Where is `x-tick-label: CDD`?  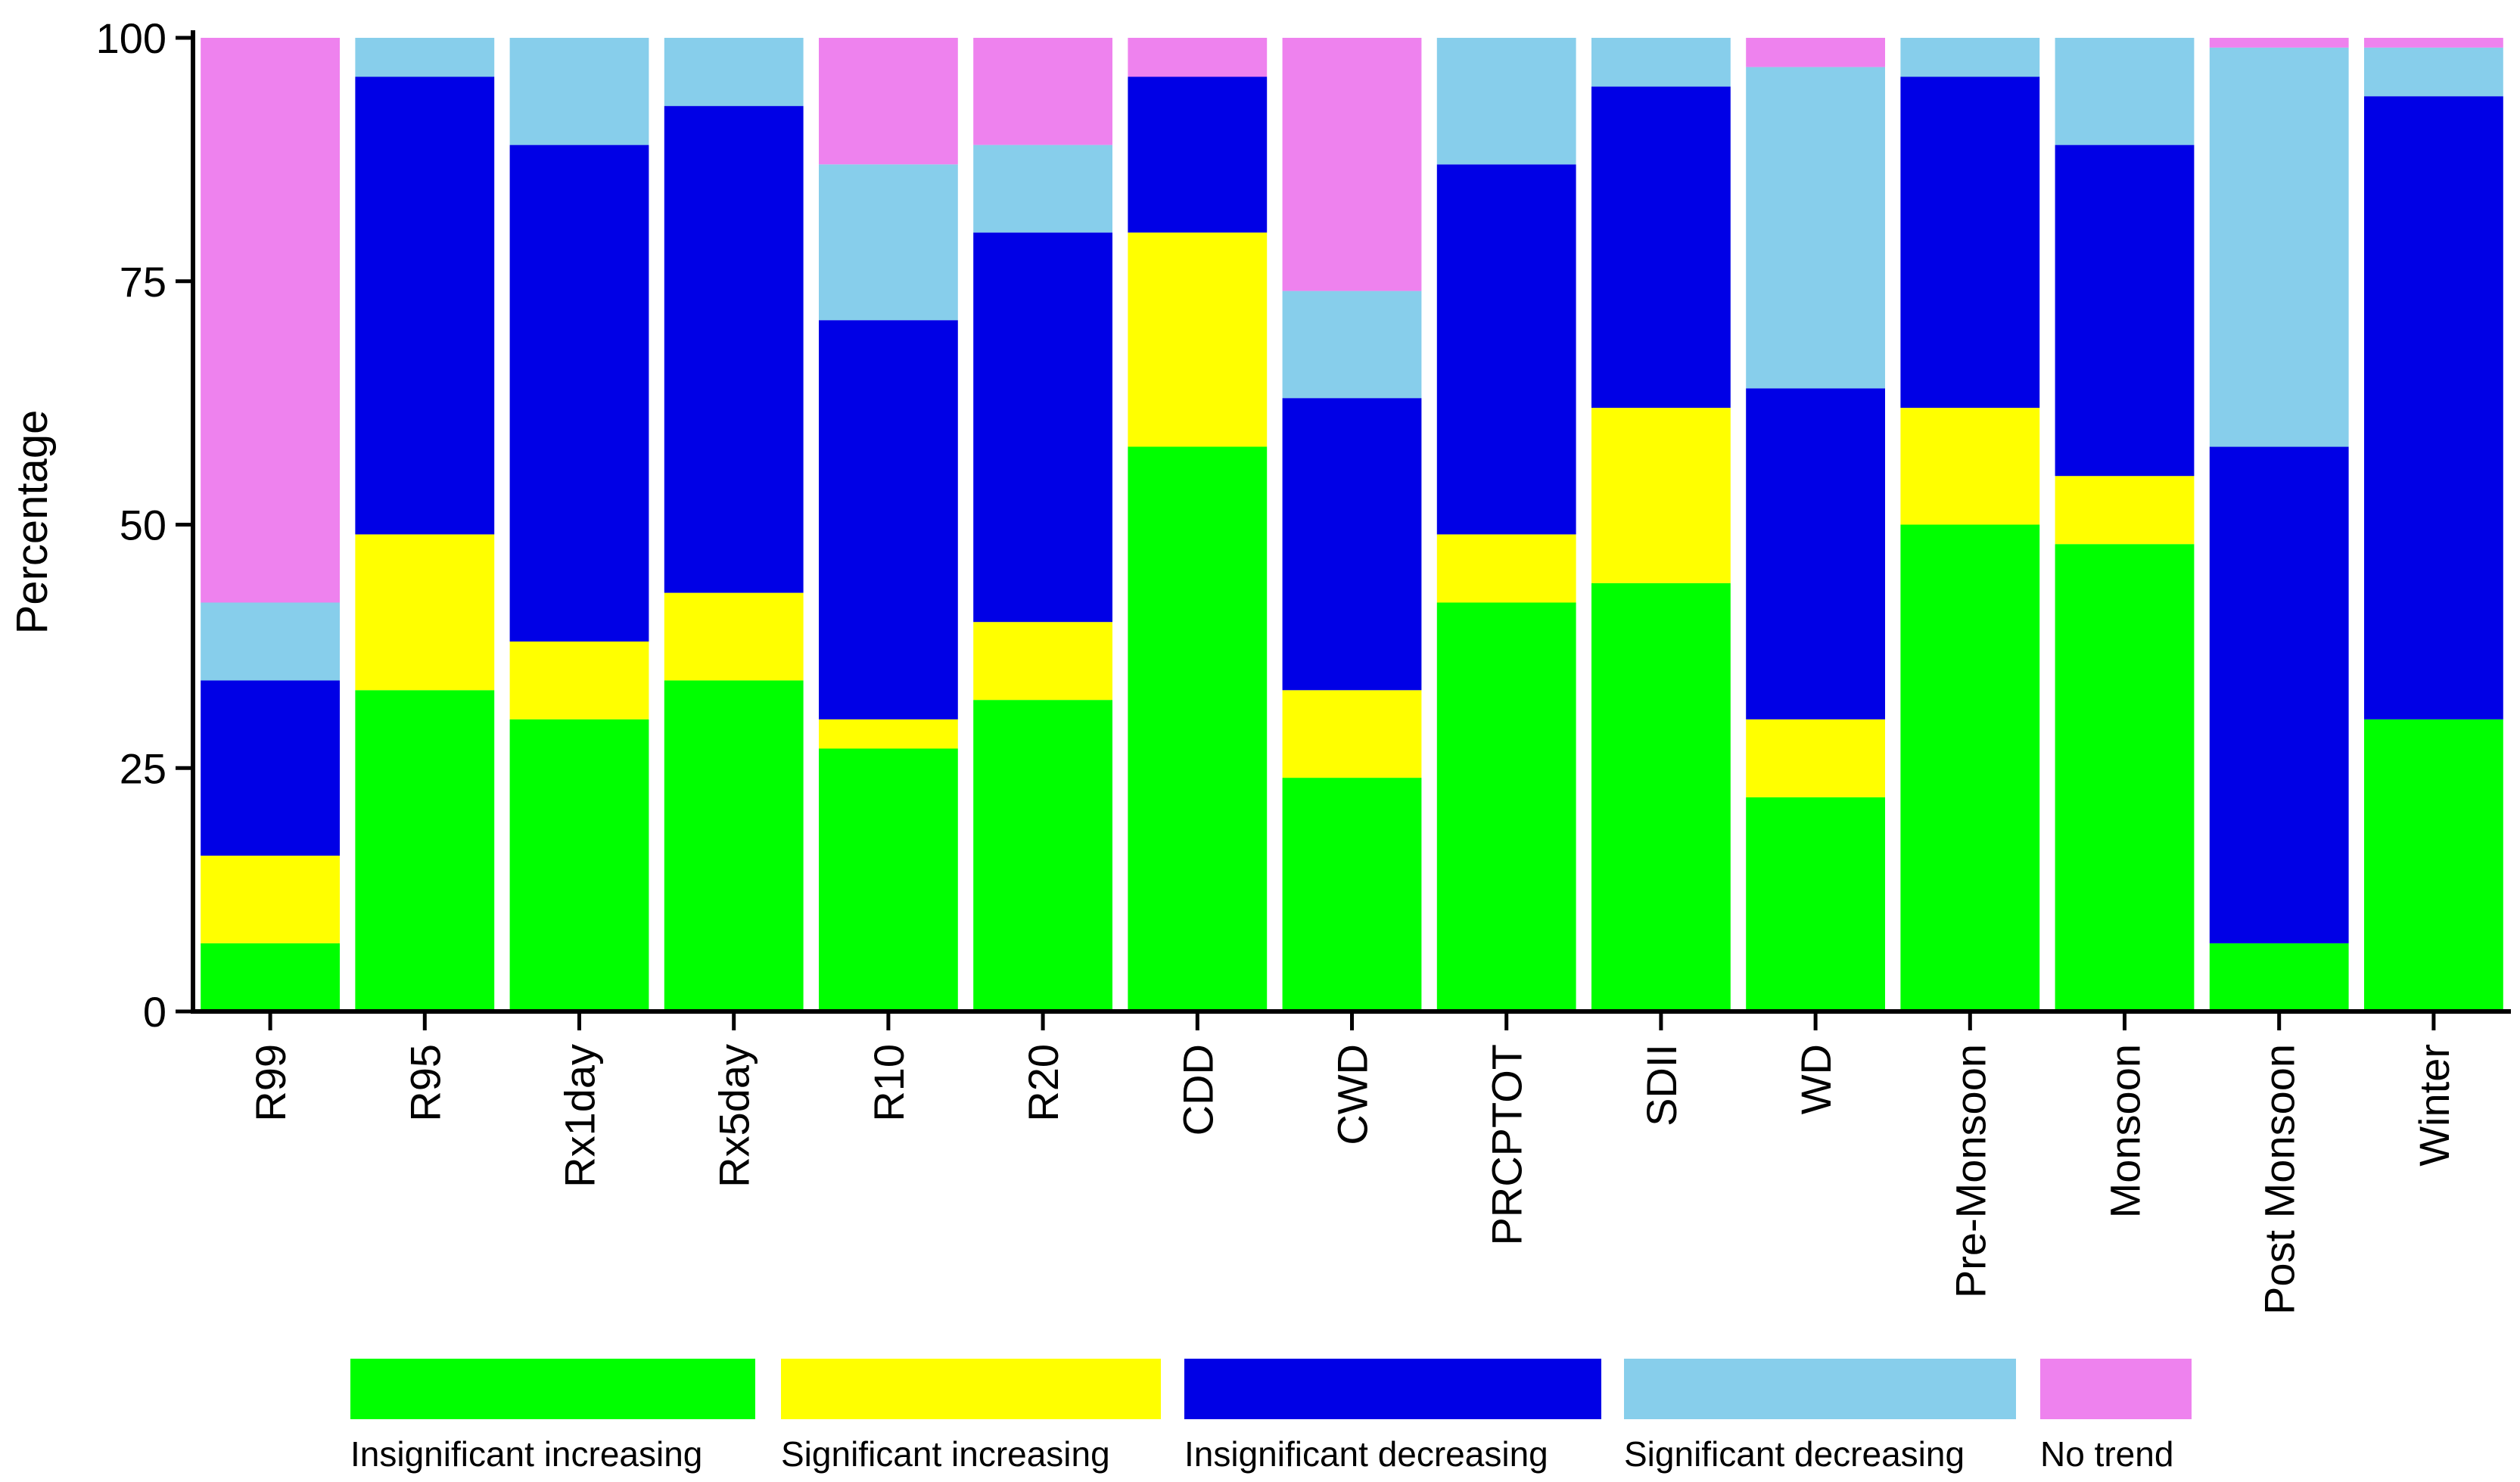 x-tick-label: CDD is located at coordinates (1197, 1090).